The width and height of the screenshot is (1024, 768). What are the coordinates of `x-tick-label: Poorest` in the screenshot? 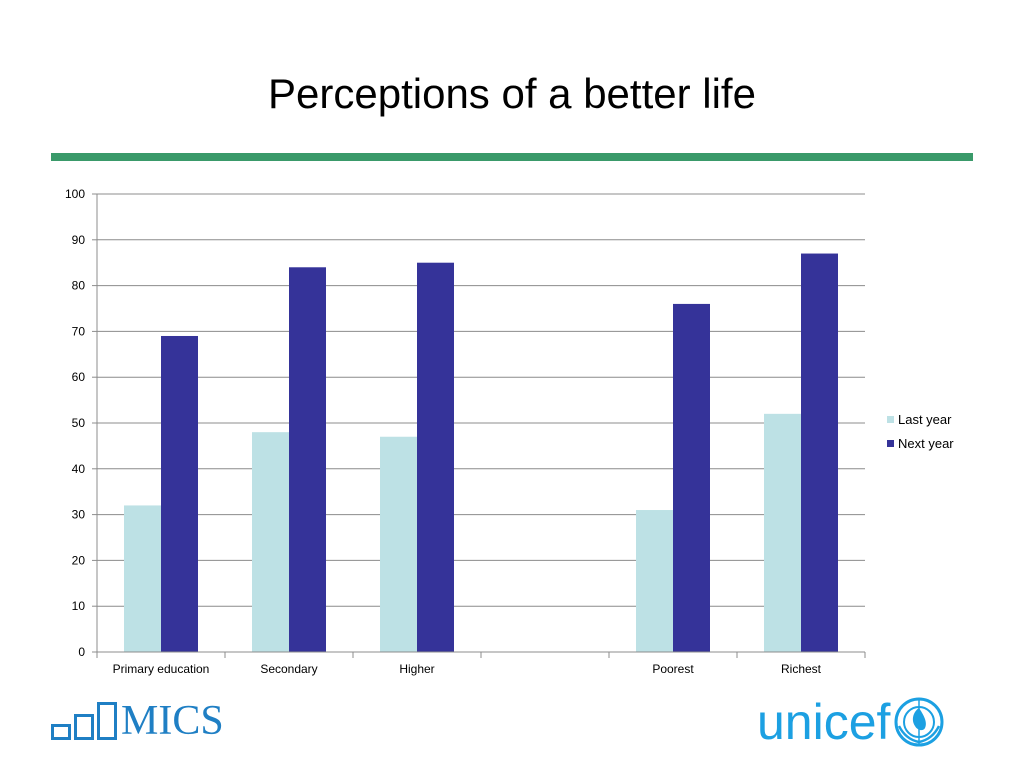 It's located at (673, 669).